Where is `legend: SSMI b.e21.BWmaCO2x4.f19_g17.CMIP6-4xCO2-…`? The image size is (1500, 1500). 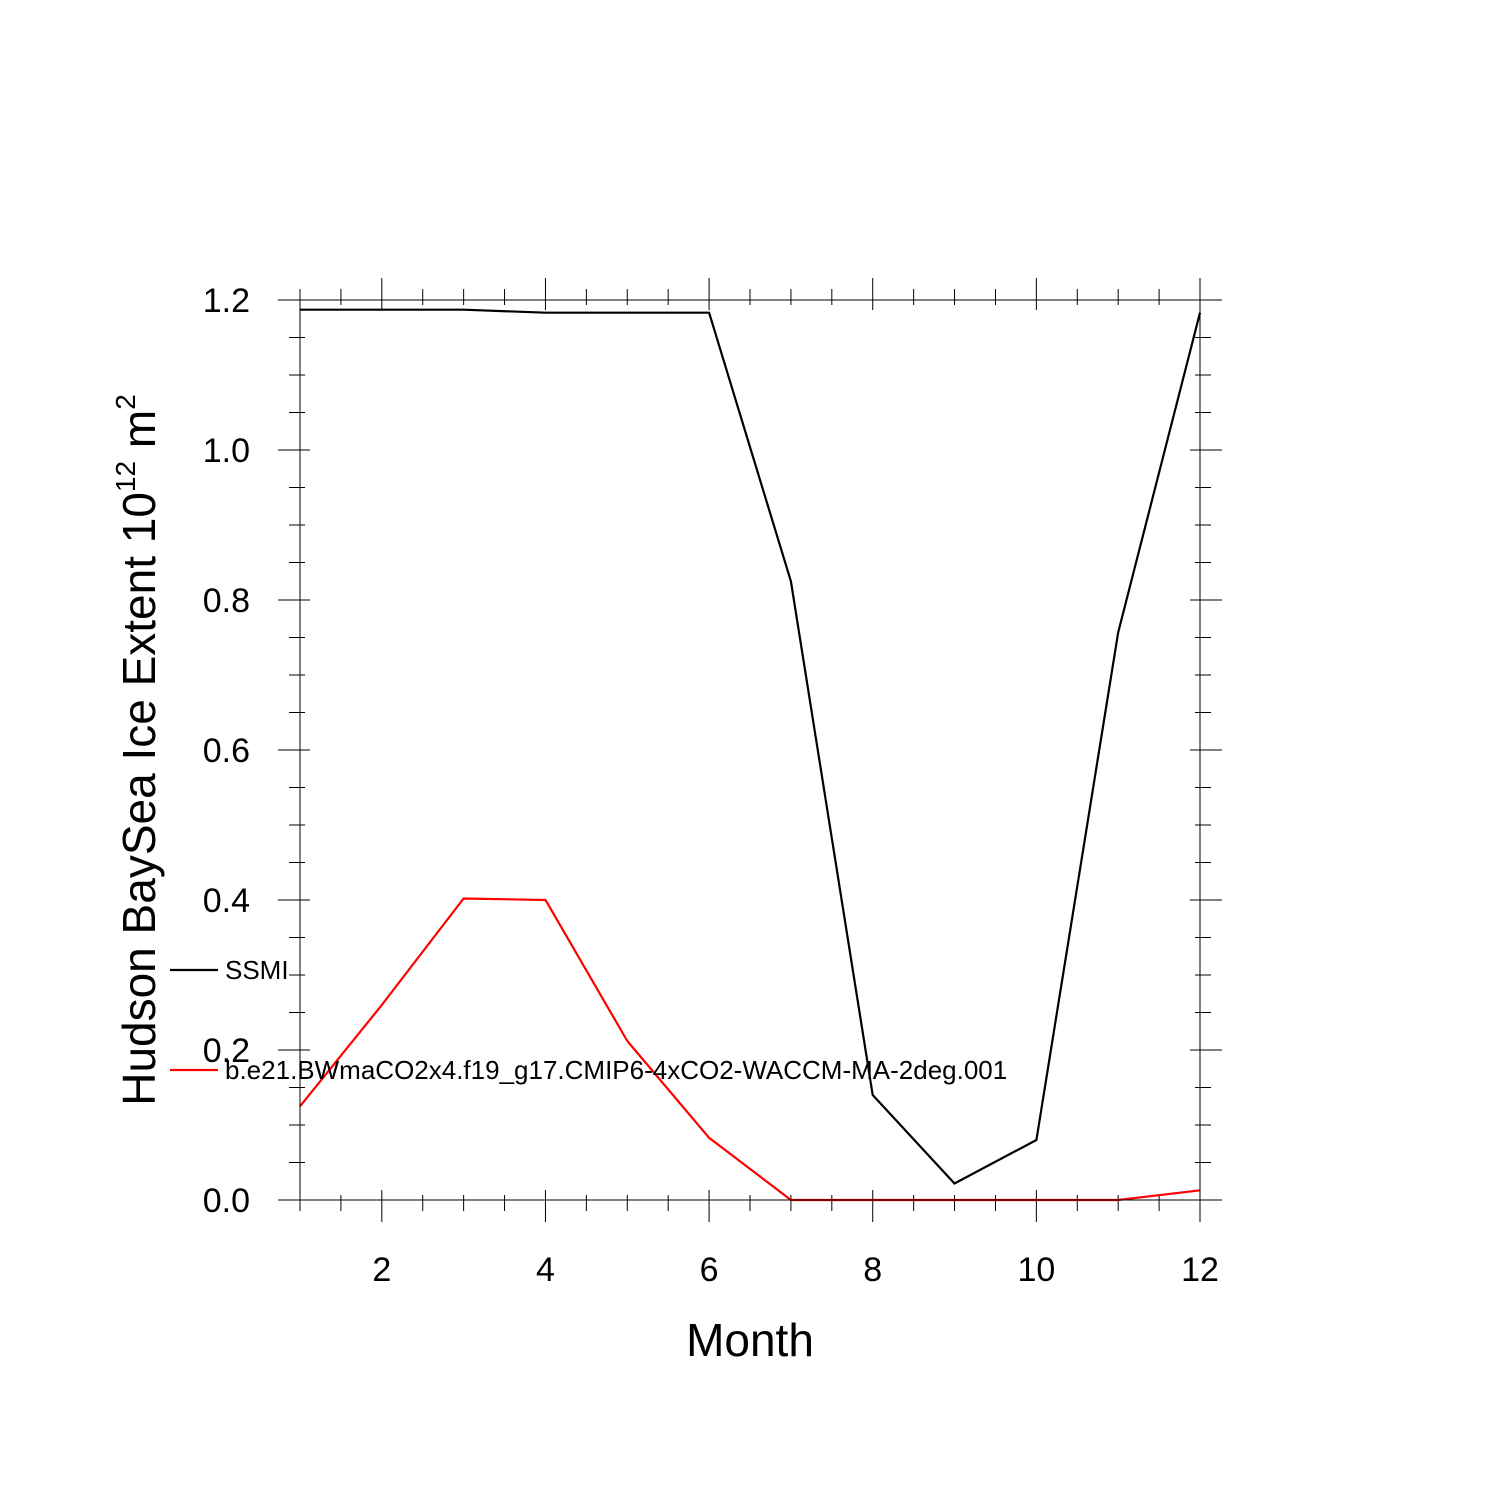
legend: SSMI b.e21.BWmaCO2x4.f19_g17.CMIP6-4xCO2-… is located at coordinates (588, 1020).